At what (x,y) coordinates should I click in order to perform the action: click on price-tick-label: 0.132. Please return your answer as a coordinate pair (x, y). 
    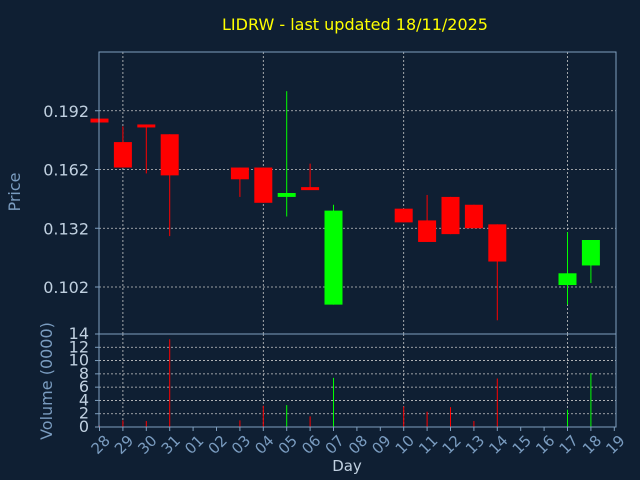
    Looking at the image, I should click on (66, 228).